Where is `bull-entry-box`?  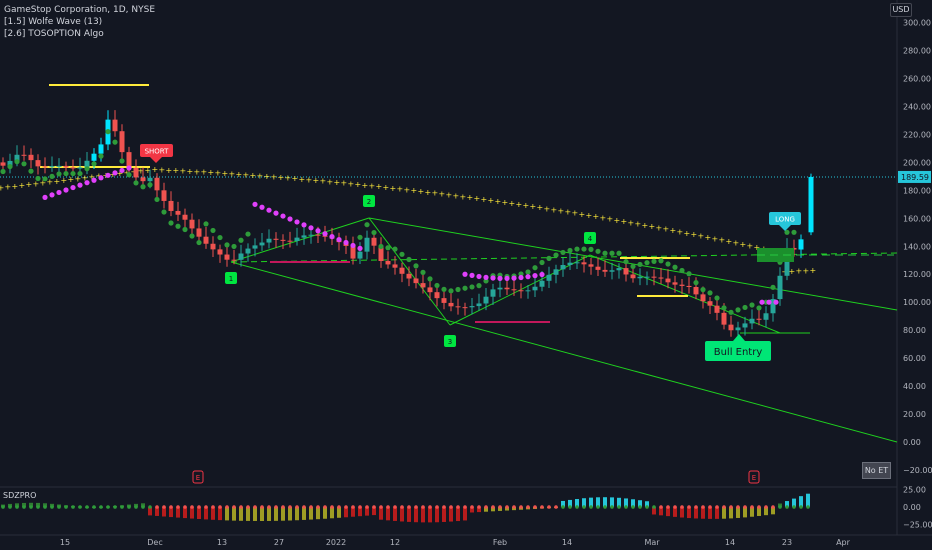
bull-entry-box is located at coordinates (738, 351).